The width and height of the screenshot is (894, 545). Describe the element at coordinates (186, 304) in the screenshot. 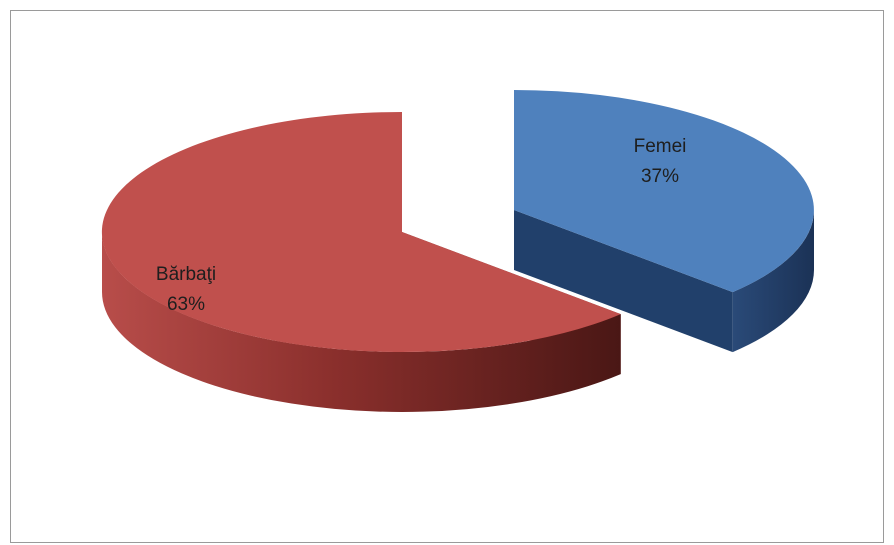

I see `slice-label-percent: 63%` at that location.